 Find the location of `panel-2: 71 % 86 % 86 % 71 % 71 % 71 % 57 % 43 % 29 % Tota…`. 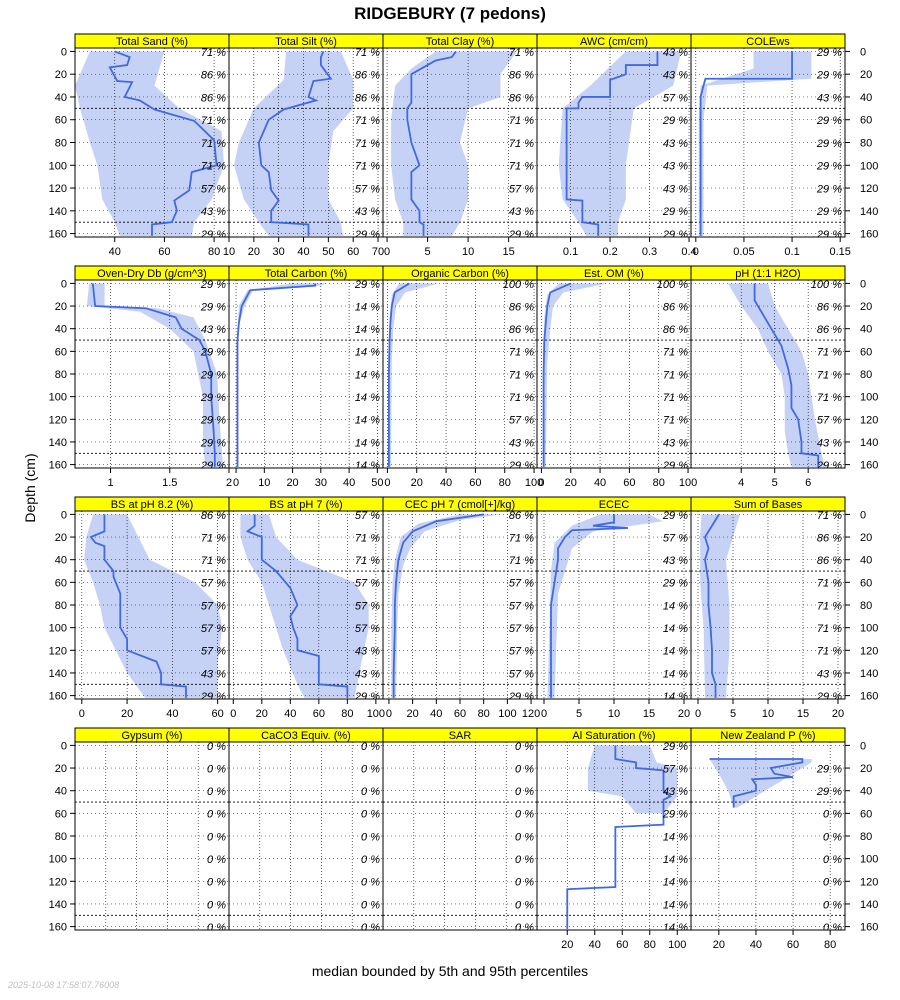

panel-2: 71 % 86 % 86 % 71 % 71 % 71 % 57 % 43 % 29 % Tota… is located at coordinates (303, 145).